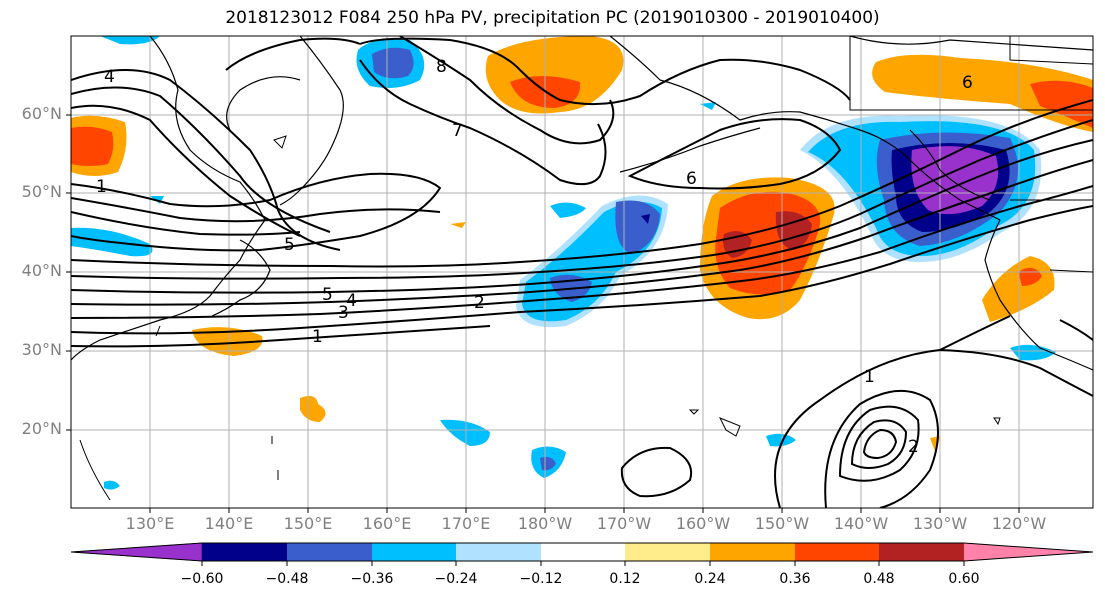  Describe the element at coordinates (1019, 523) in the screenshot. I see `lon-label: 120°W` at that location.